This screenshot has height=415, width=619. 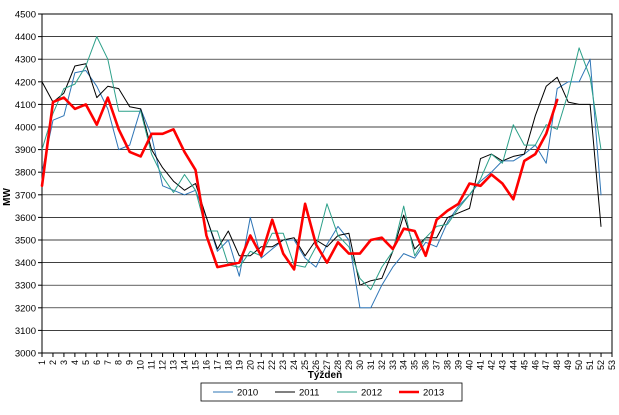 What do you see at coordinates (426, 365) in the screenshot?
I see `x-tick-label: 36` at bounding box center [426, 365].